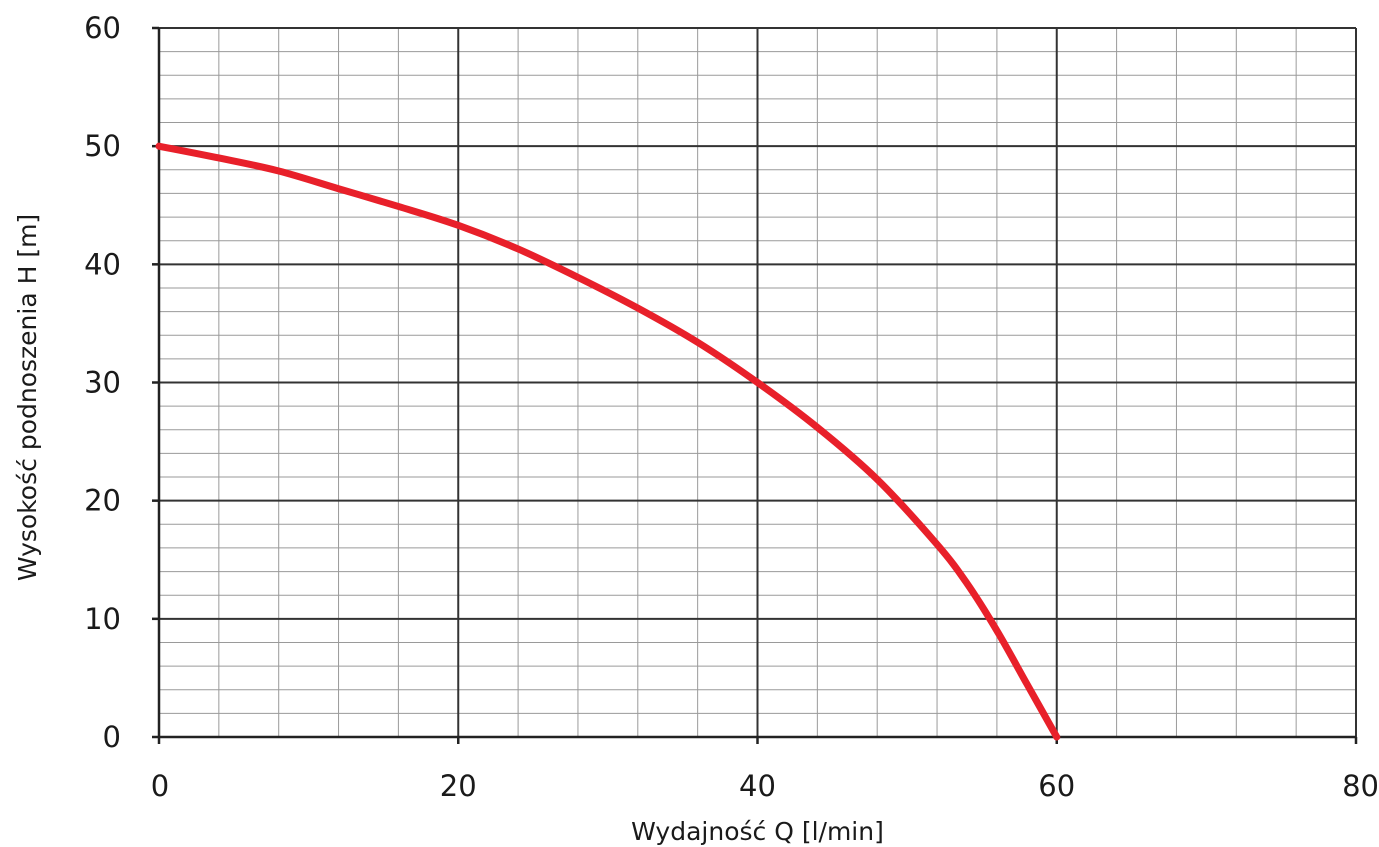 This screenshot has height=847, width=1379. Describe the element at coordinates (757, 831) in the screenshot. I see `x-axis-label: Wydajność Q [l/min]` at that location.